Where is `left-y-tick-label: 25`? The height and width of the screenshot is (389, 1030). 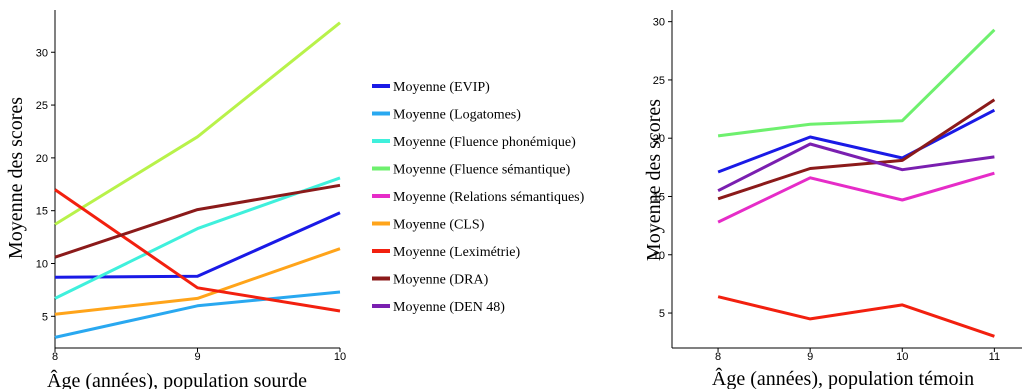 left-y-tick-label: 25 is located at coordinates (42, 106).